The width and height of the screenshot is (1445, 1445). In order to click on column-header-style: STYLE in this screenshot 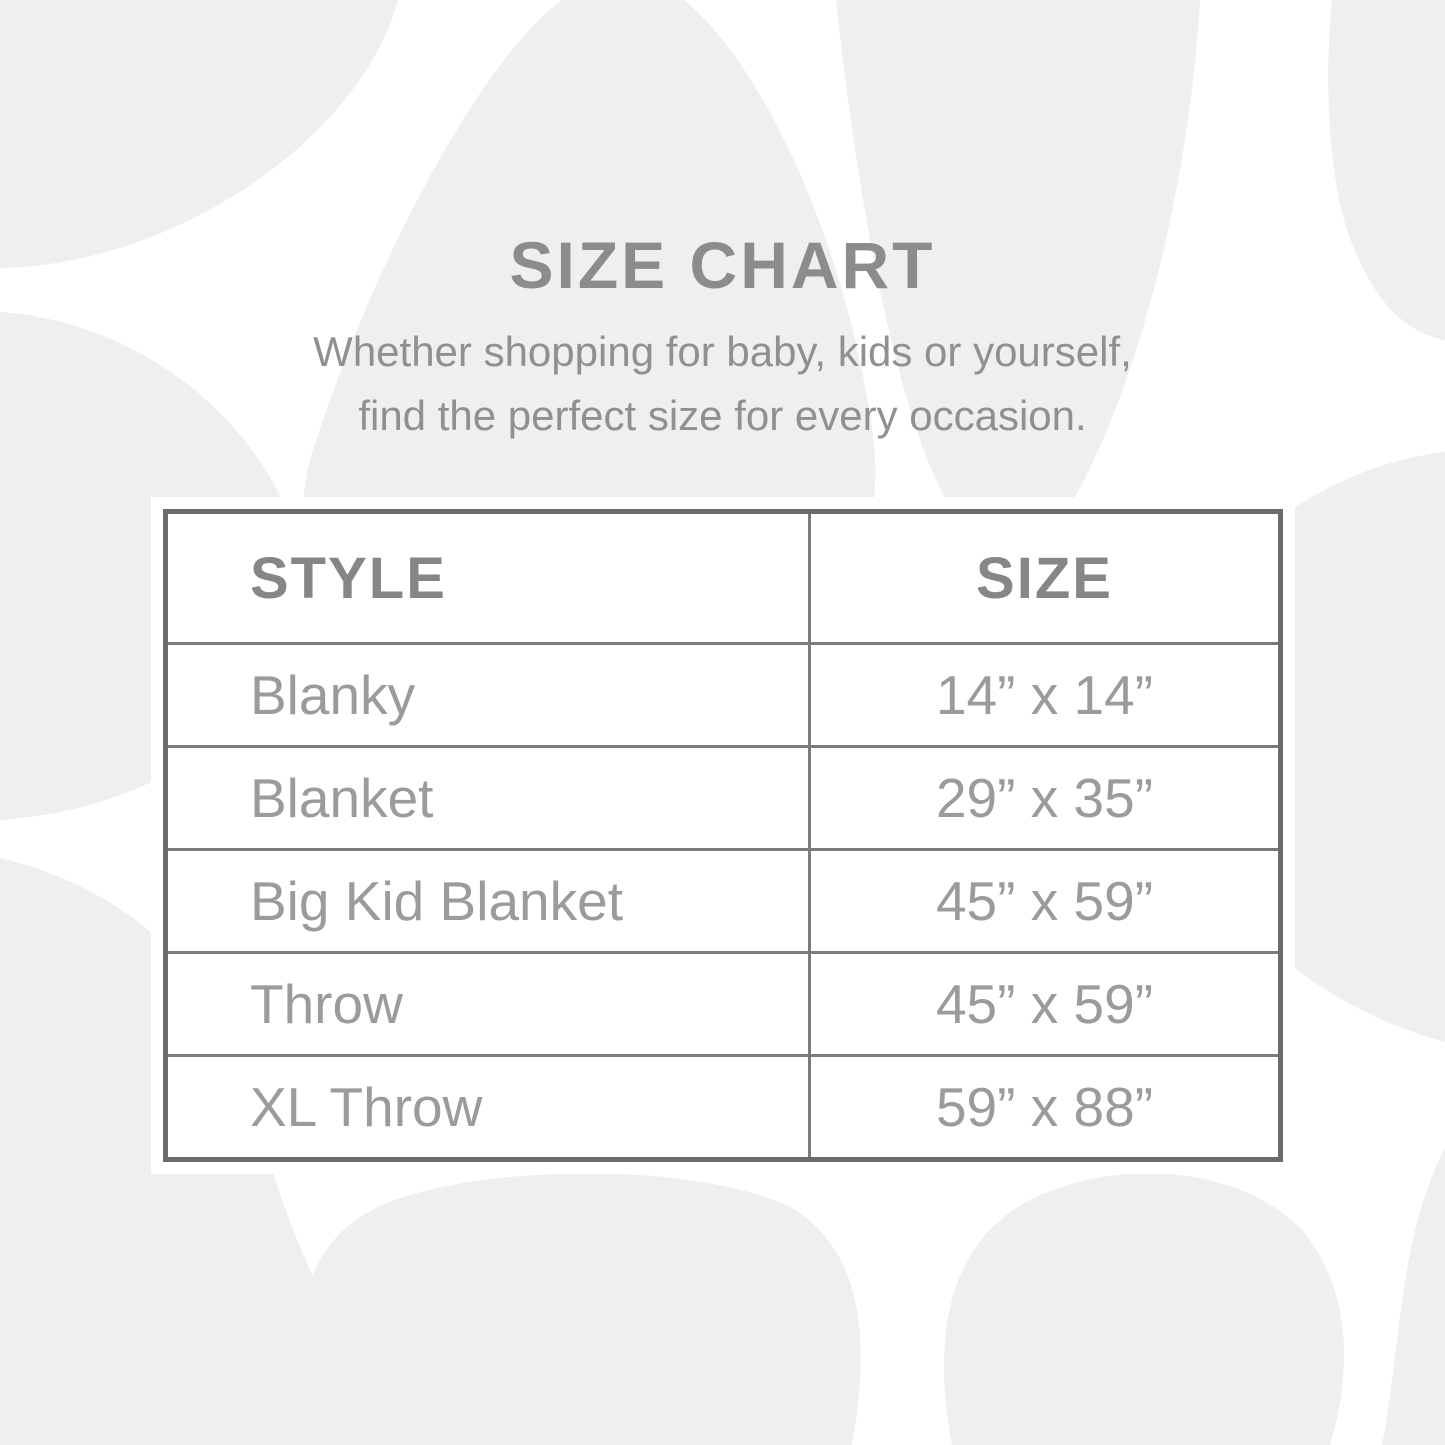, I will do `click(348, 578)`.